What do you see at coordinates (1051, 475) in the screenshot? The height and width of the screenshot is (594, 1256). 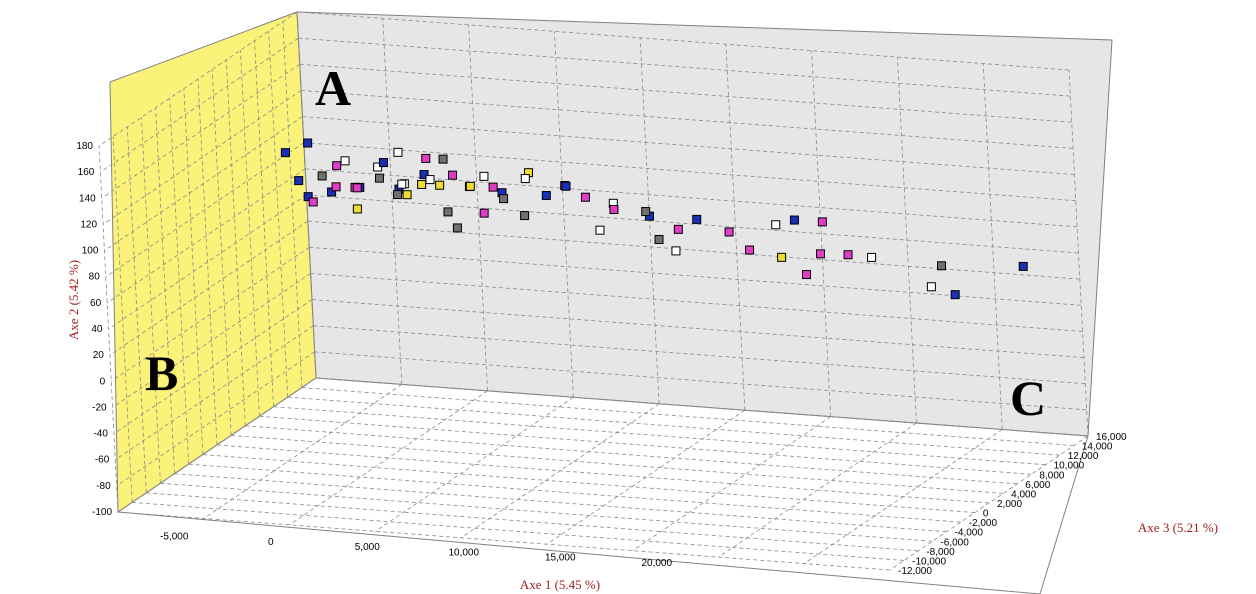 I see `z-tick-label: 8,000` at bounding box center [1051, 475].